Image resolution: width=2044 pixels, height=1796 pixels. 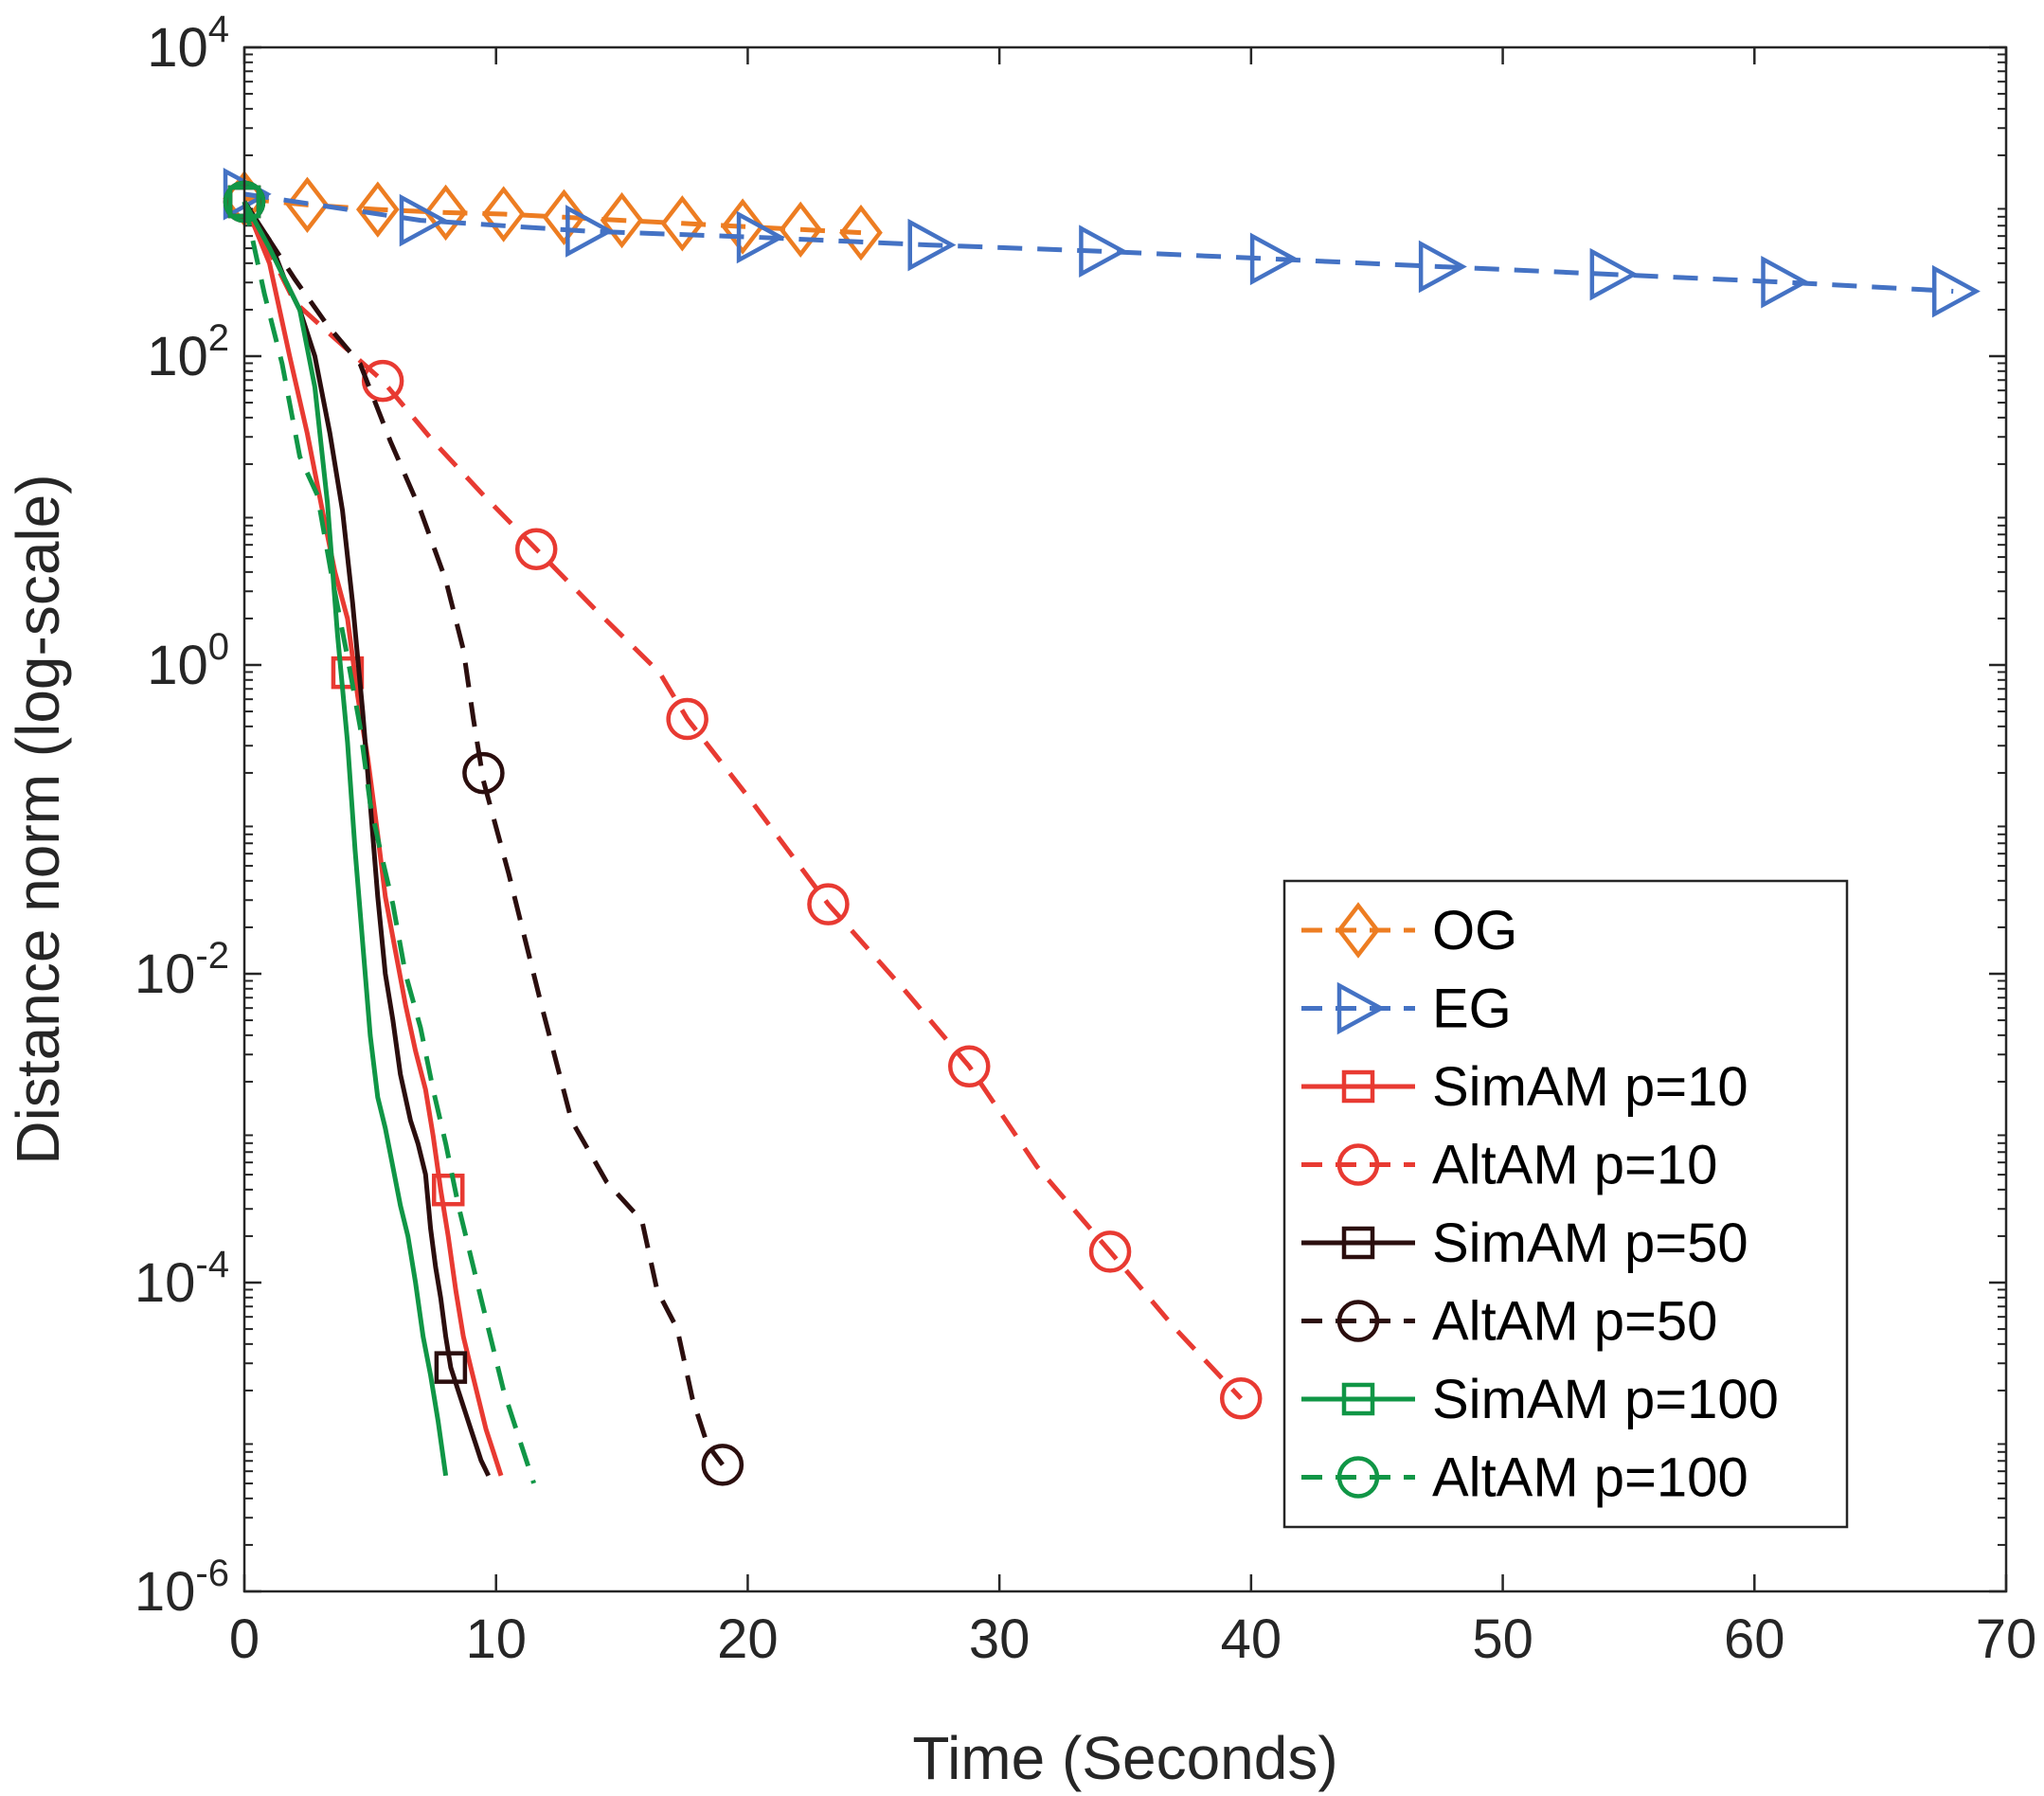 What do you see at coordinates (1590, 1478) in the screenshot?
I see `legend-label: AltAM p=100` at bounding box center [1590, 1478].